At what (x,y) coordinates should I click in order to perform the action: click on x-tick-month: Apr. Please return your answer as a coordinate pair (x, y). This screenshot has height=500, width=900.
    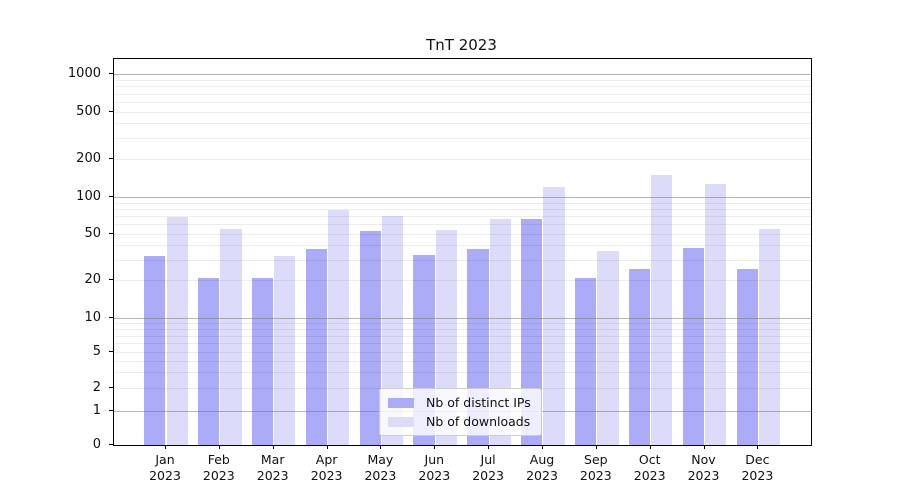
    Looking at the image, I should click on (326, 459).